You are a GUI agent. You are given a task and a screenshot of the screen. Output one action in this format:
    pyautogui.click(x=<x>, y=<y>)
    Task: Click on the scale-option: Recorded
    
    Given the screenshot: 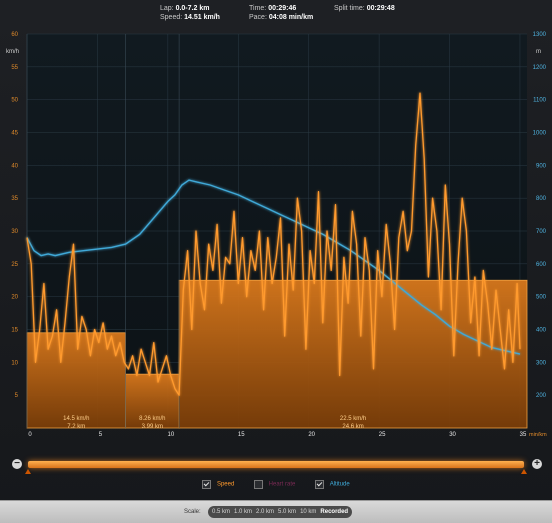 What is the action you would take?
    pyautogui.click(x=334, y=512)
    